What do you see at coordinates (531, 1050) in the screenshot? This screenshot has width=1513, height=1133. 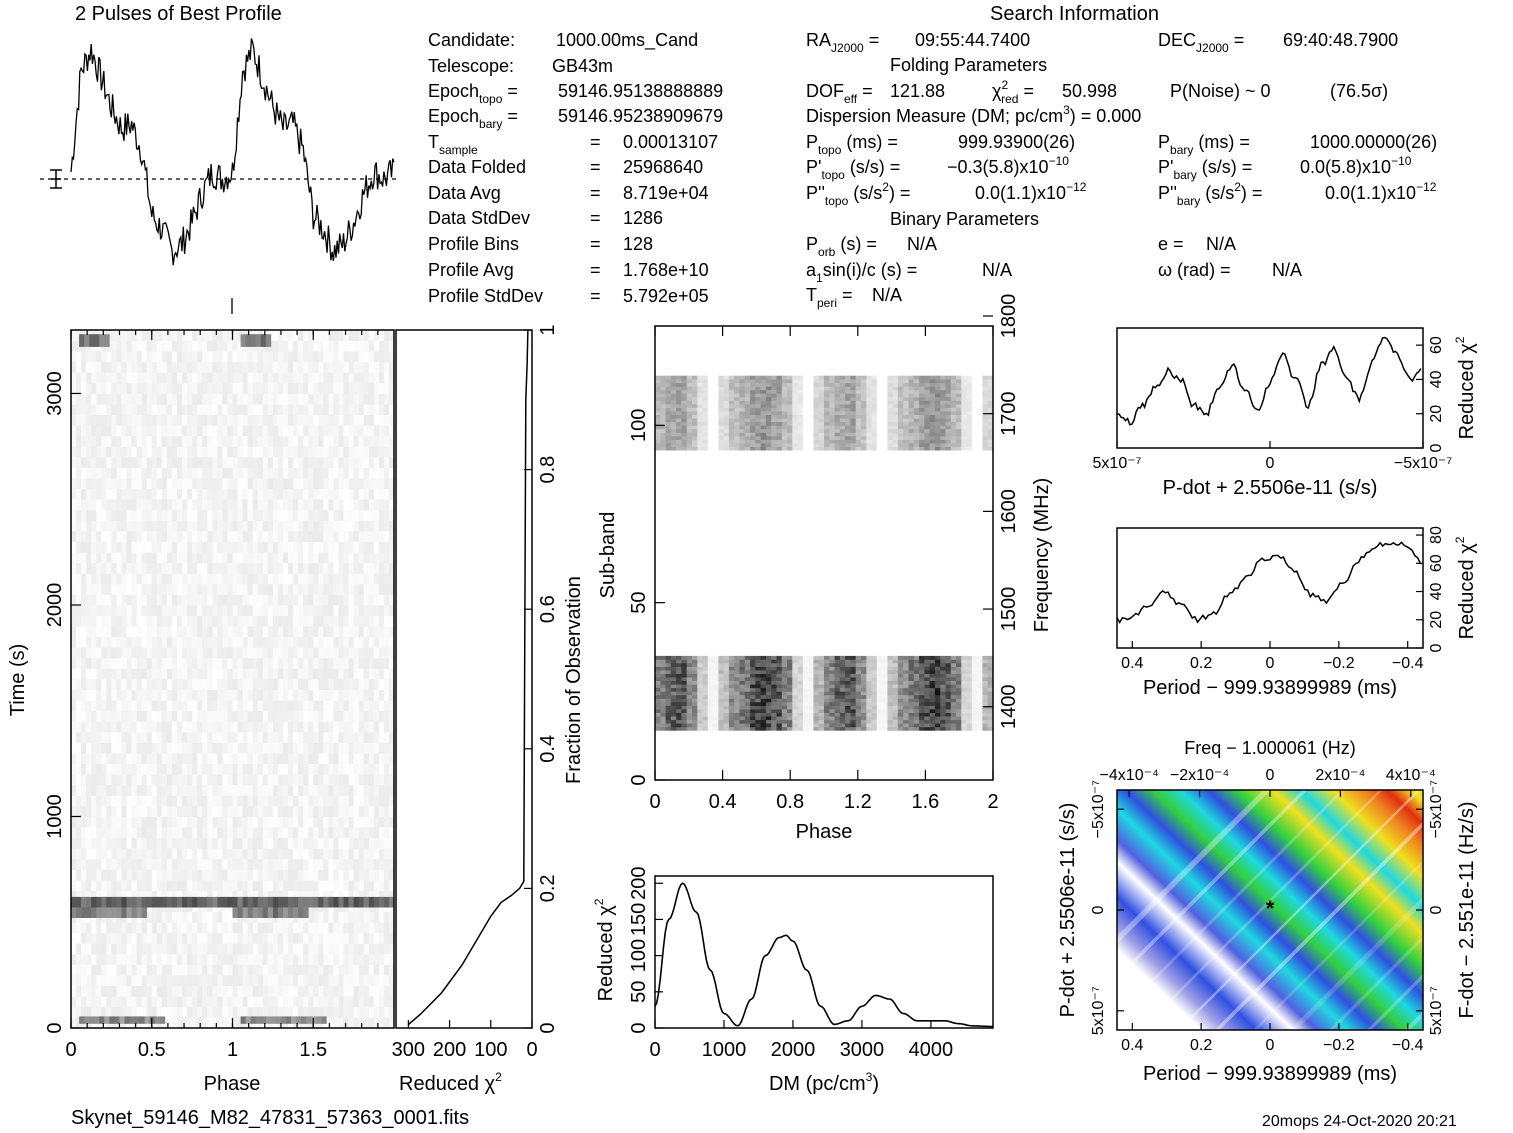 I see `tc-x-tick-label: 0` at bounding box center [531, 1050].